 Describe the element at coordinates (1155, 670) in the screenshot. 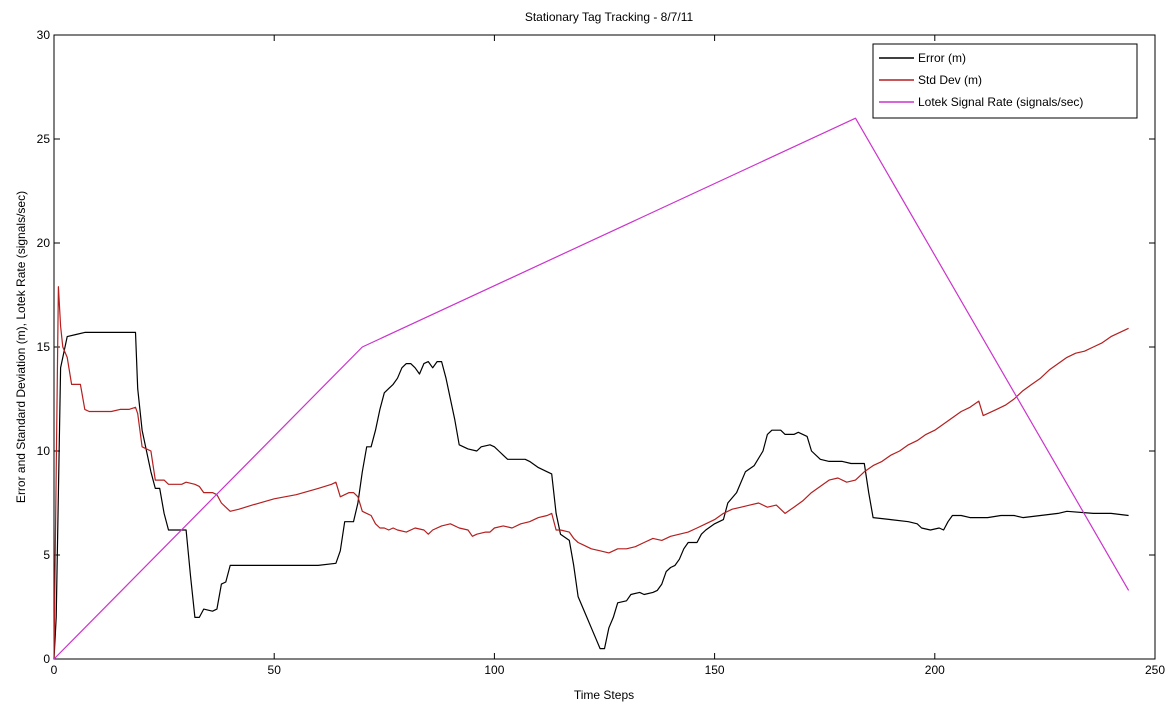

I see `x-tick-label: 250` at that location.